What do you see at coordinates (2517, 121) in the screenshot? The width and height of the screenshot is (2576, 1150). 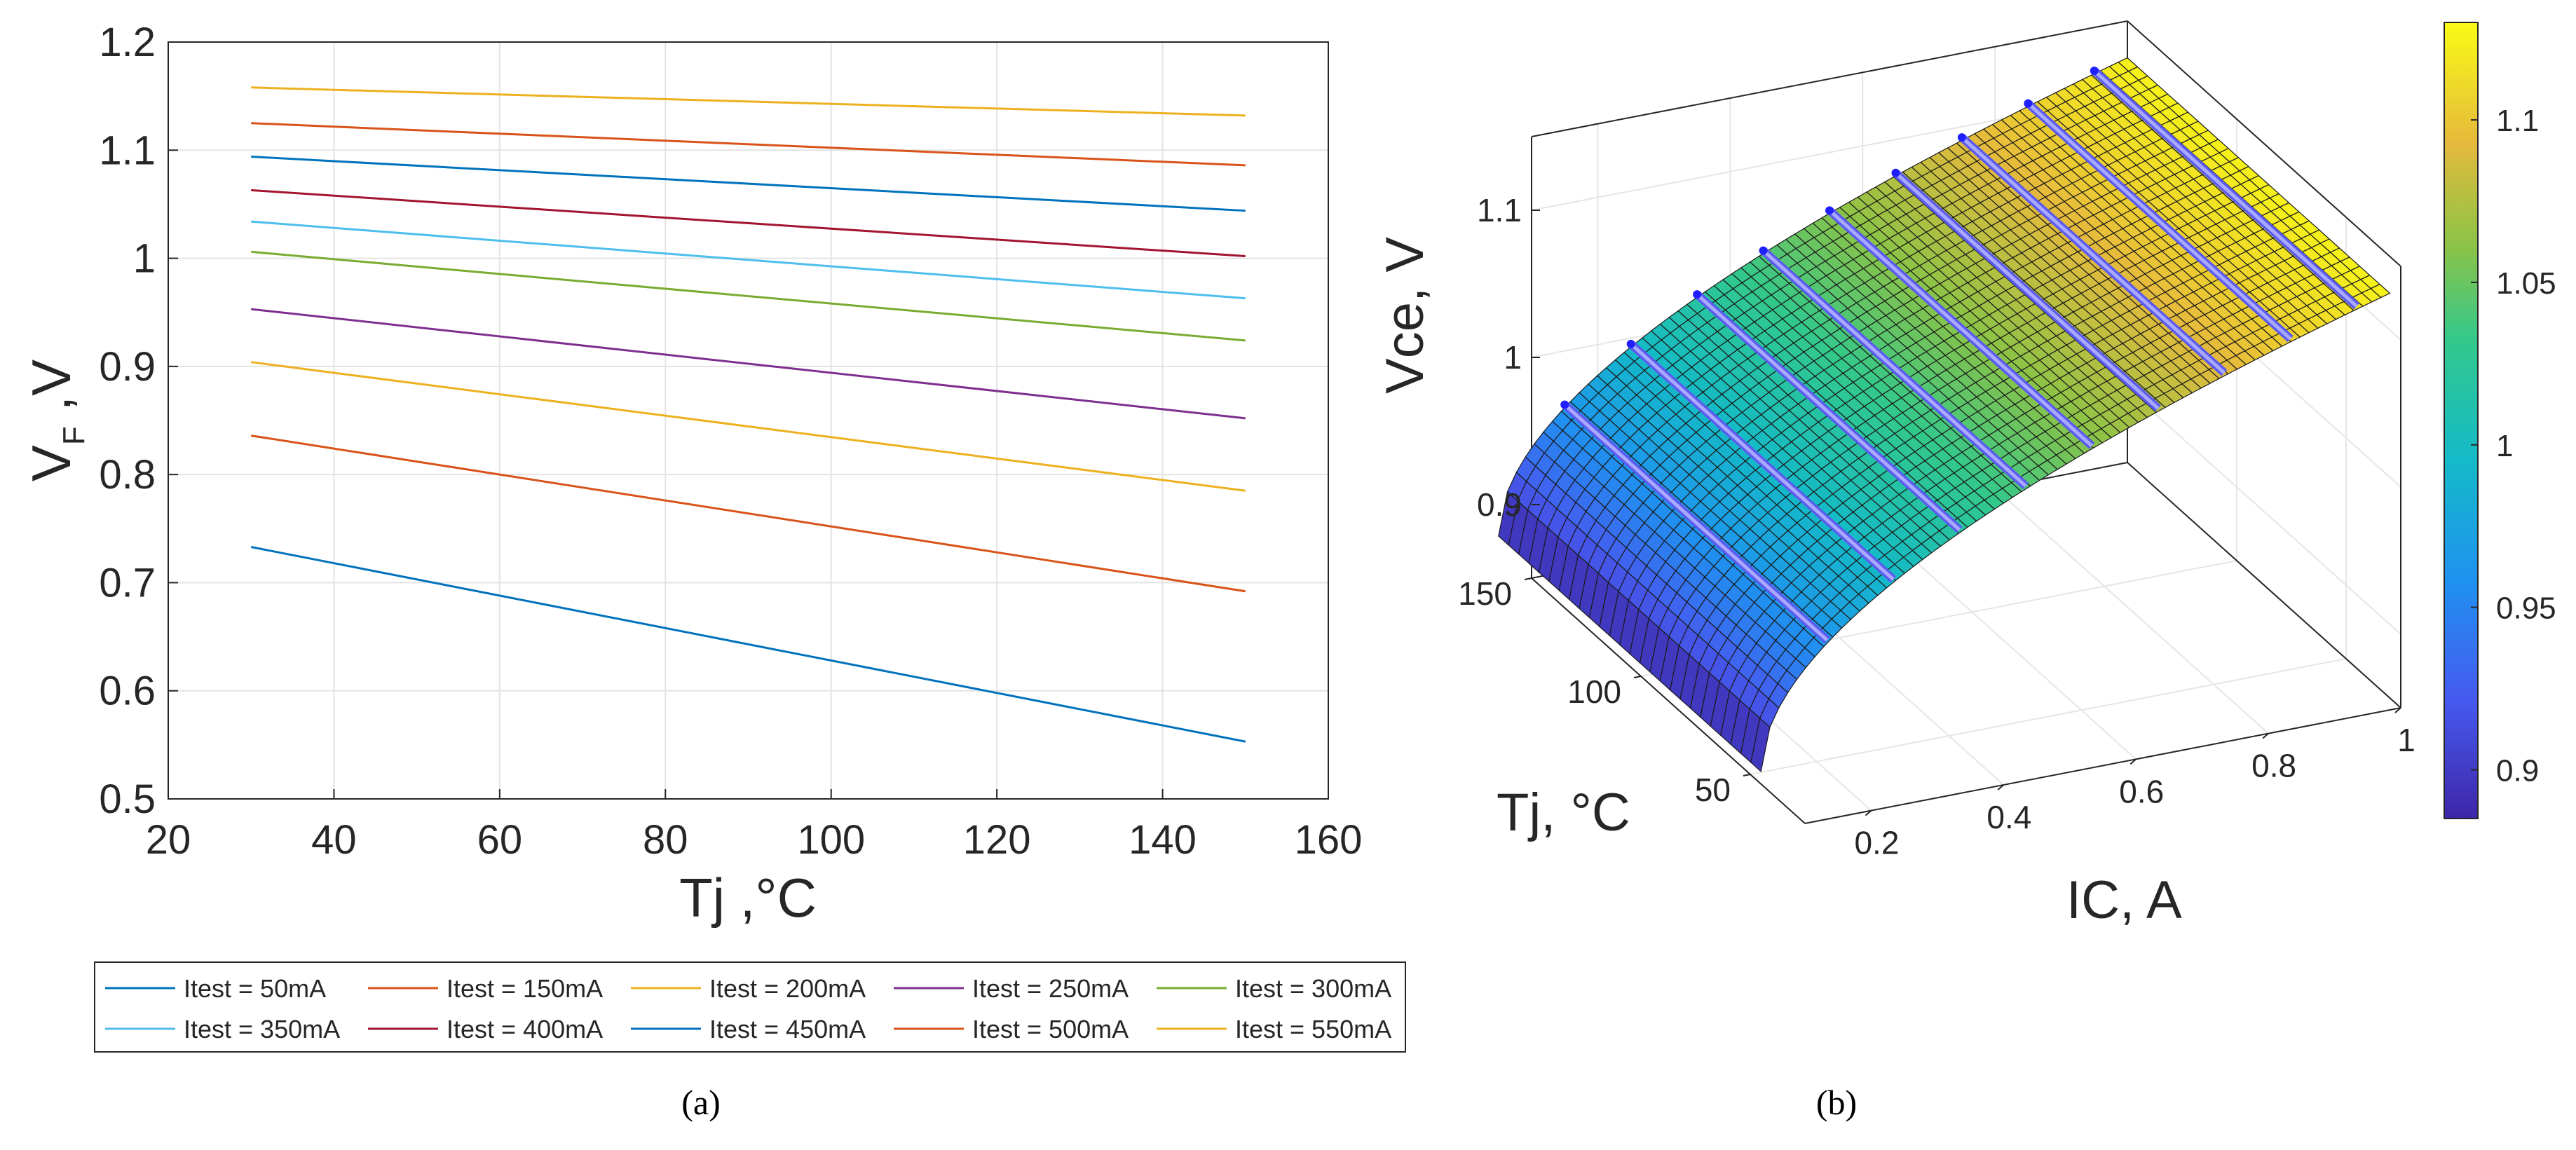 I see `colorbar-tick-label: 1.1` at bounding box center [2517, 121].